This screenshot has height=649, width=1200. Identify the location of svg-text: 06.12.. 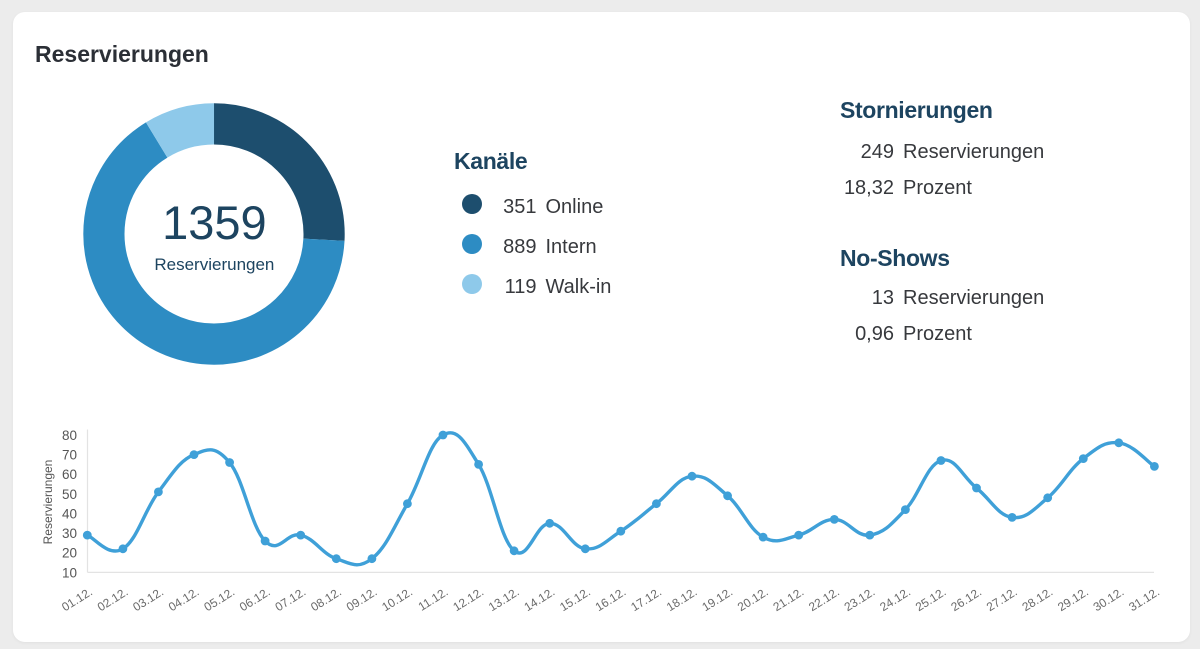
(255, 600).